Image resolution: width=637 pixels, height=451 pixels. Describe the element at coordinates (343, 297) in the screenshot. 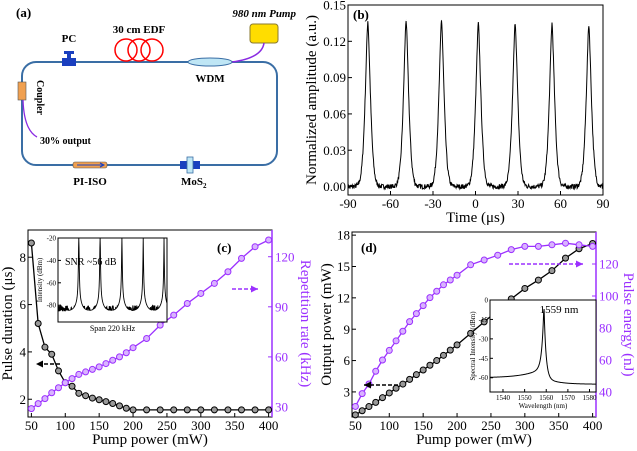

I see `y-tick-label: 12` at that location.